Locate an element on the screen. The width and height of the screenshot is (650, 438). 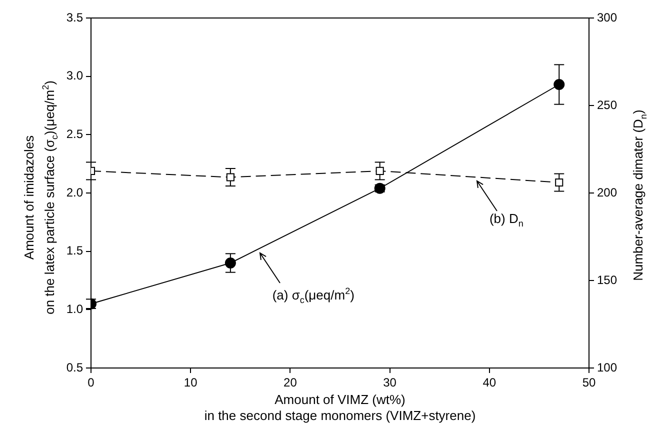
y2-tick-label: 300 is located at coordinates (607, 17).